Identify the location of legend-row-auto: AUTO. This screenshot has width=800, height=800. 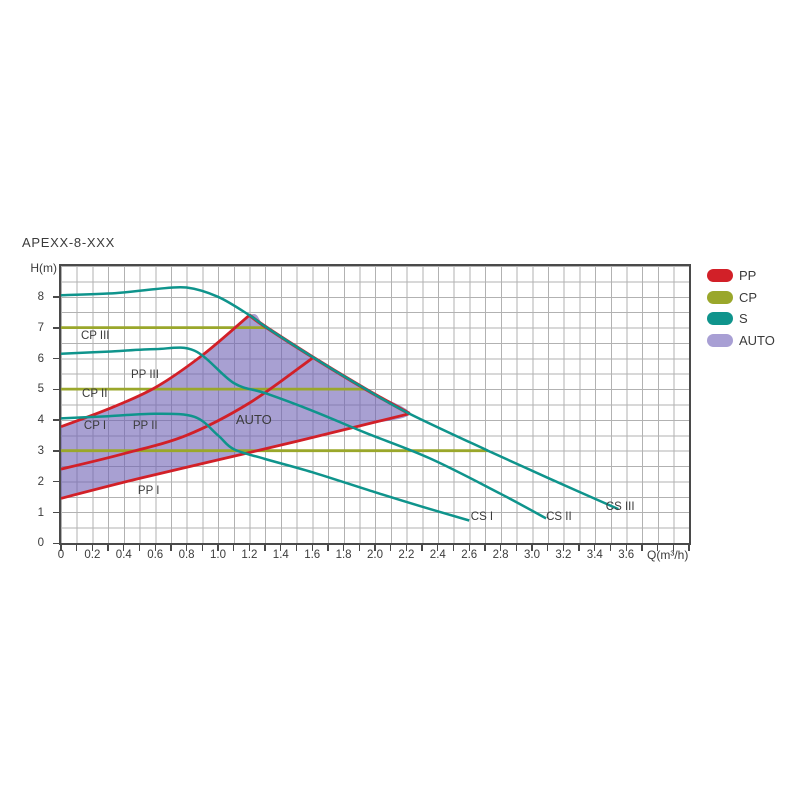
(741, 340).